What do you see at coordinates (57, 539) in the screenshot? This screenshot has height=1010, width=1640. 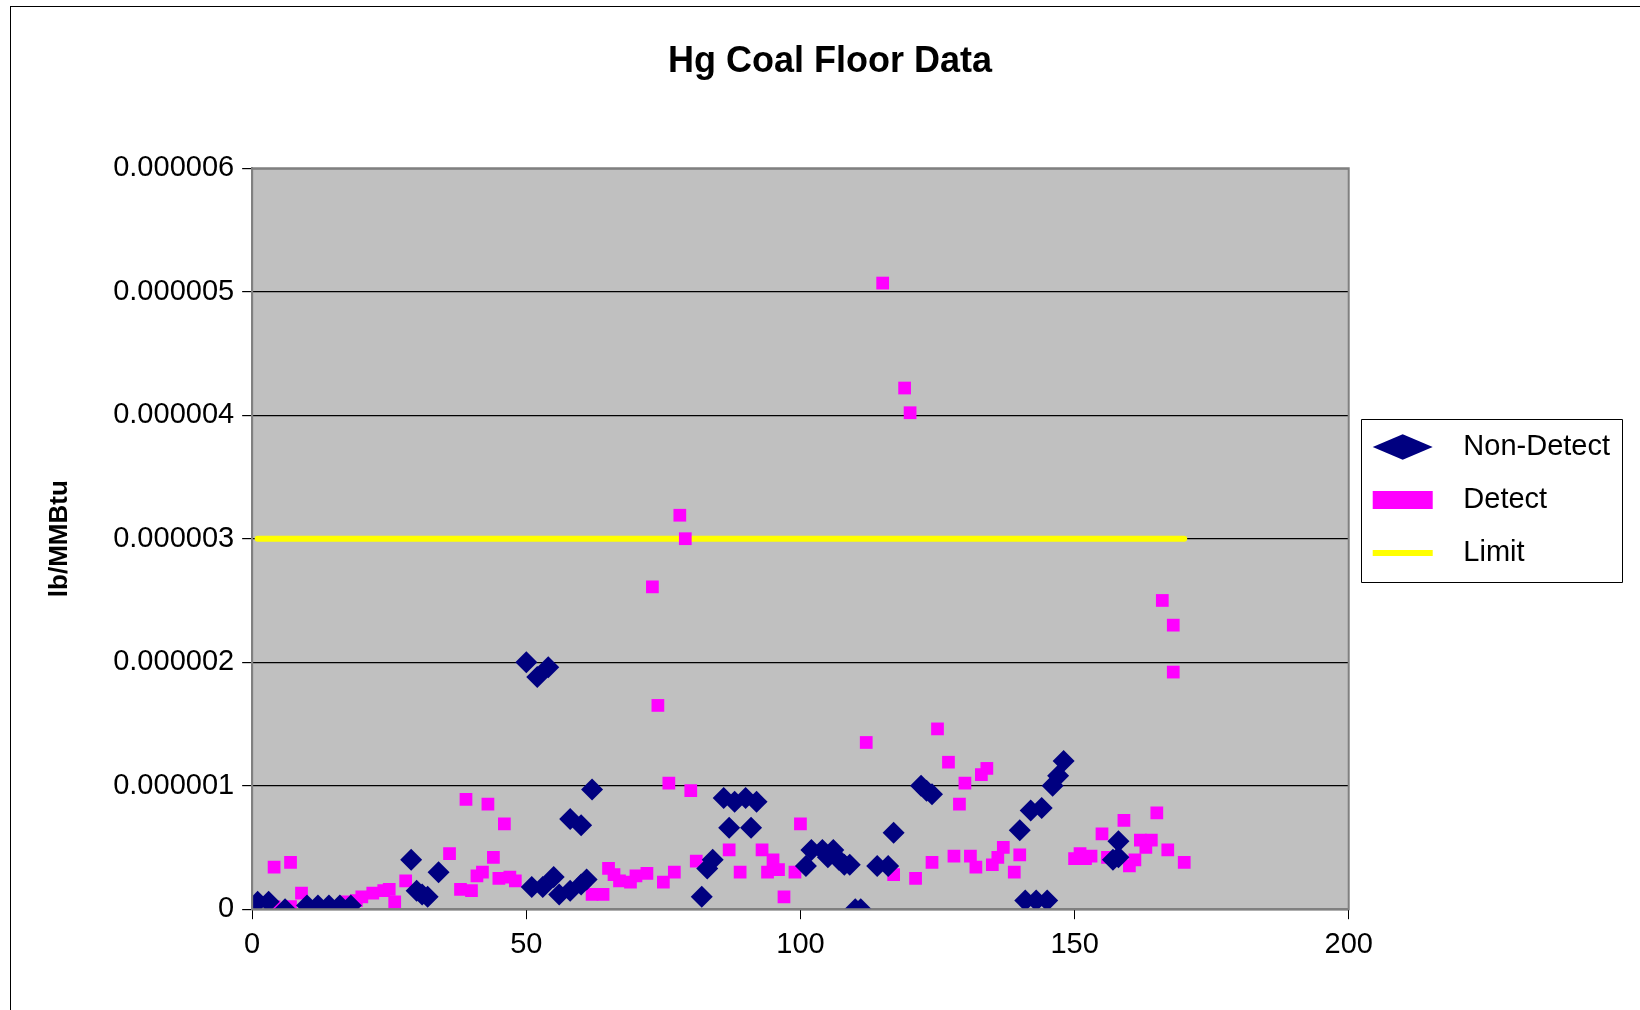 I see `y-axis-title: lb/MMBtu` at bounding box center [57, 539].